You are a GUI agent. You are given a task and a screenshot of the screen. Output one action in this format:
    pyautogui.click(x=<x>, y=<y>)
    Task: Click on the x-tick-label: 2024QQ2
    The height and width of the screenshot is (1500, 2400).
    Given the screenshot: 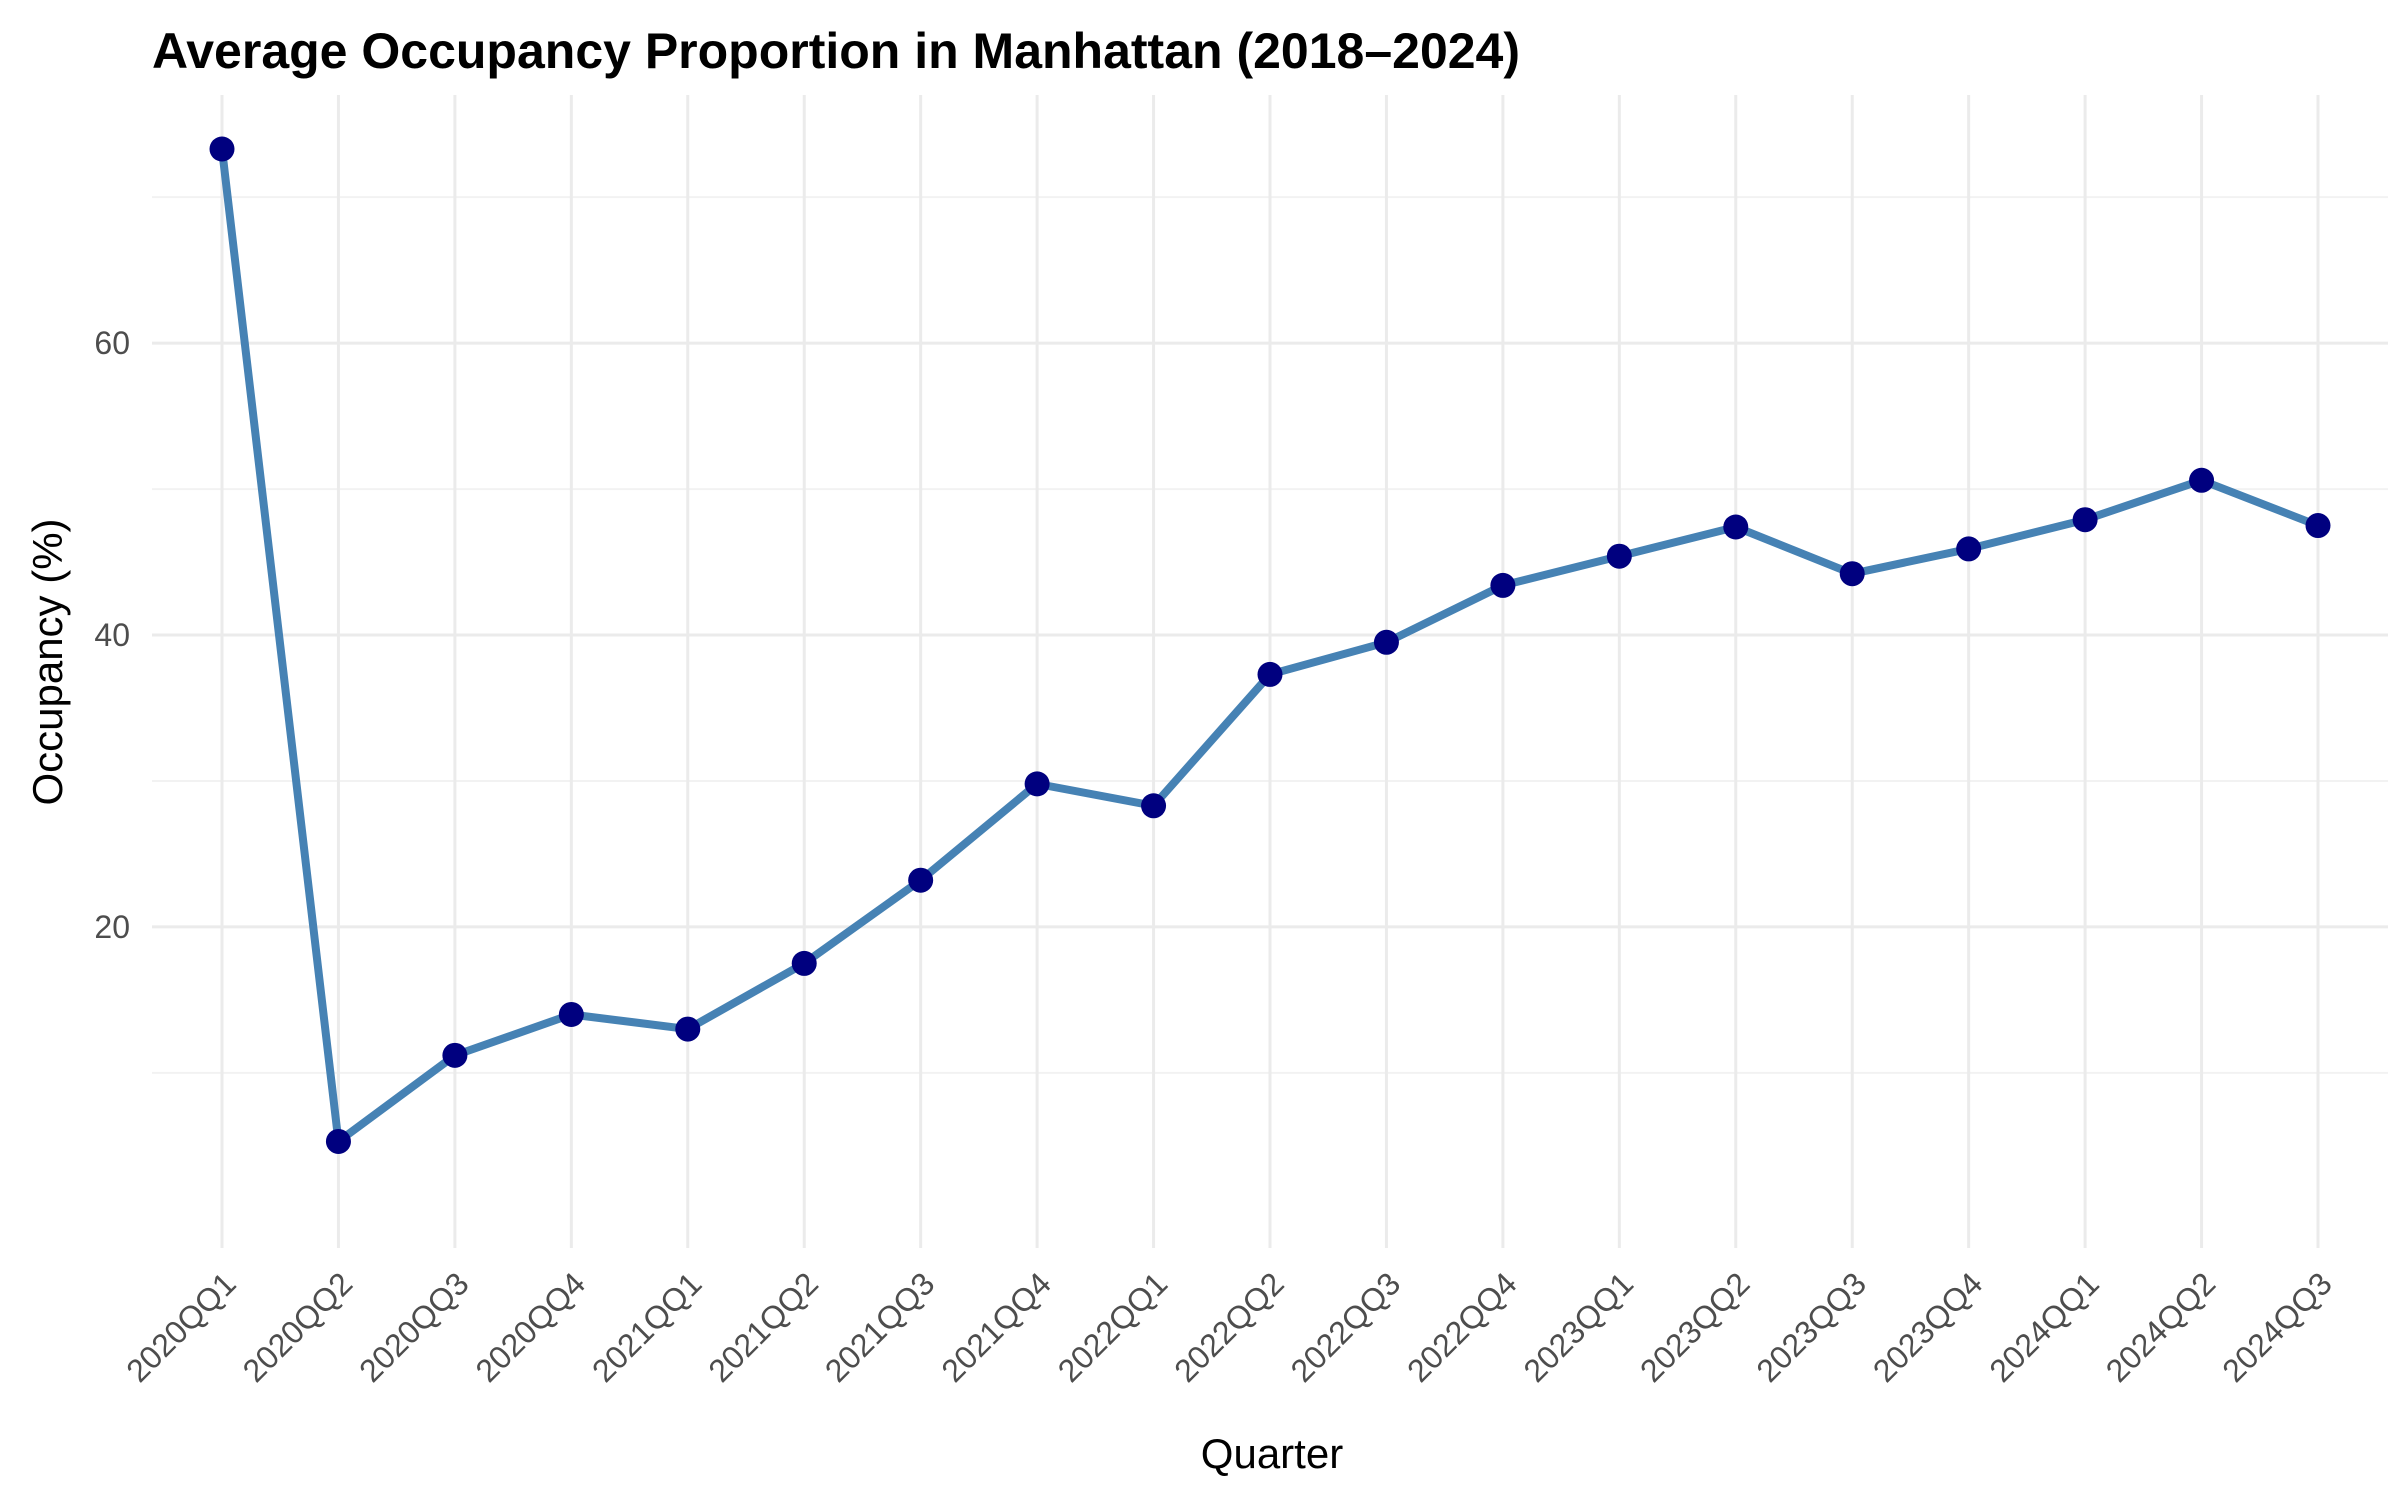 What is the action you would take?
    pyautogui.click(x=2161, y=1327)
    